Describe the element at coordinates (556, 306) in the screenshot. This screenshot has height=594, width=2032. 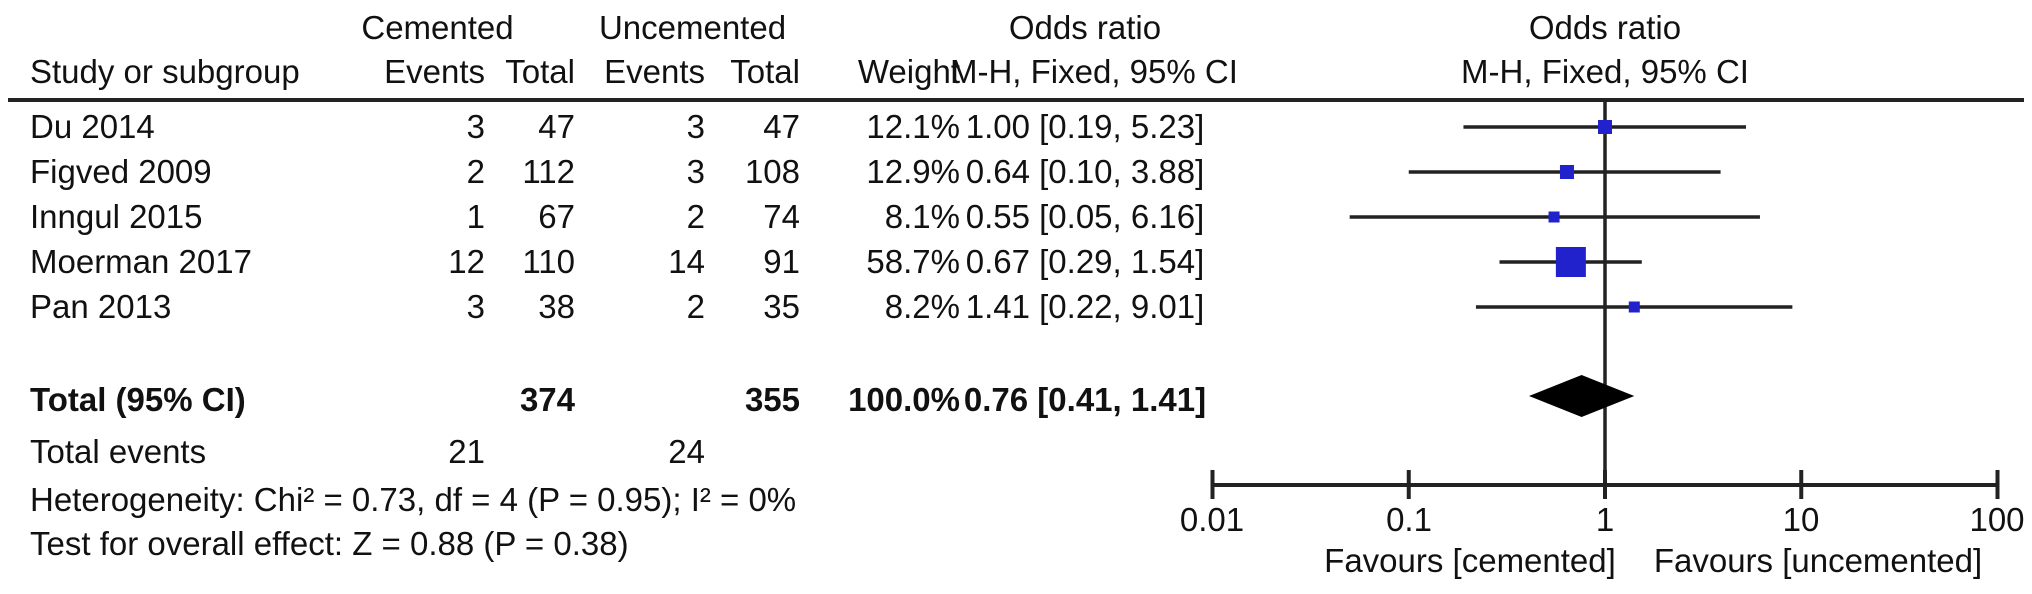
I see `cemented-total-value: 38` at that location.